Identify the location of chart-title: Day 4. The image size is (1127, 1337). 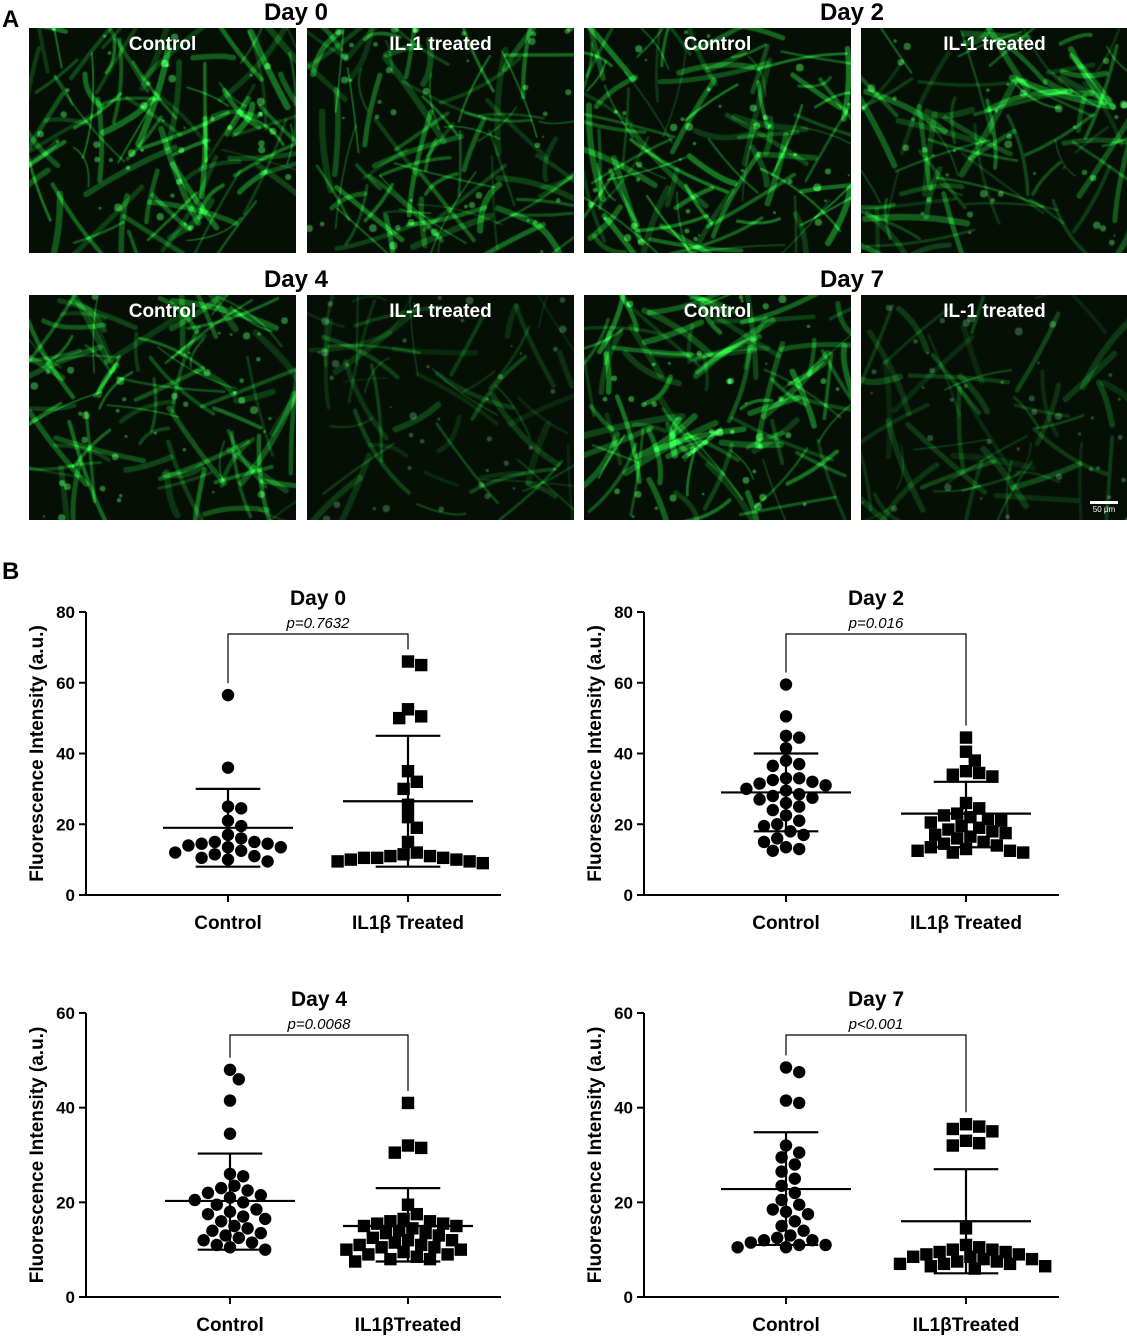
(319, 999).